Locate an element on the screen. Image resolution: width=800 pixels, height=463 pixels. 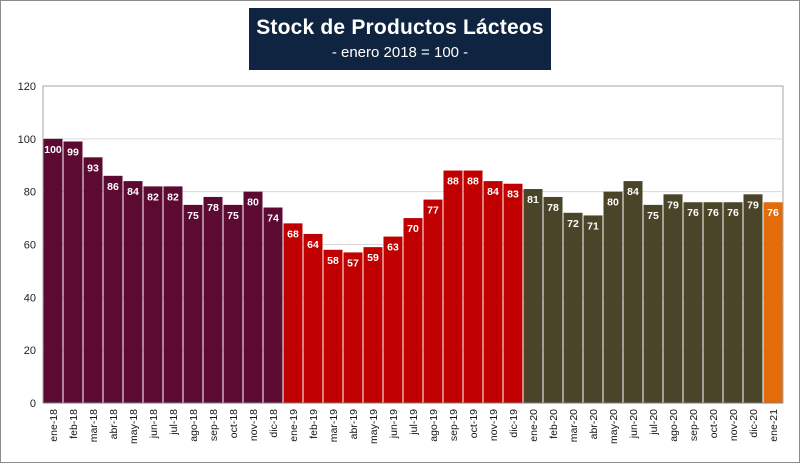
data-label: 63 is located at coordinates (393, 248).